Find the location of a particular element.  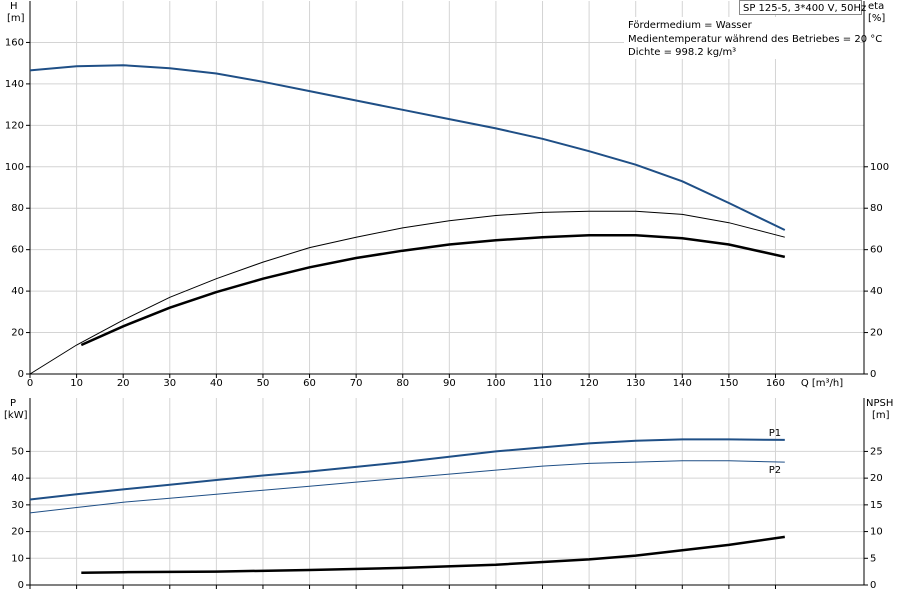

y2-tick-label: 100 is located at coordinates (879, 167).